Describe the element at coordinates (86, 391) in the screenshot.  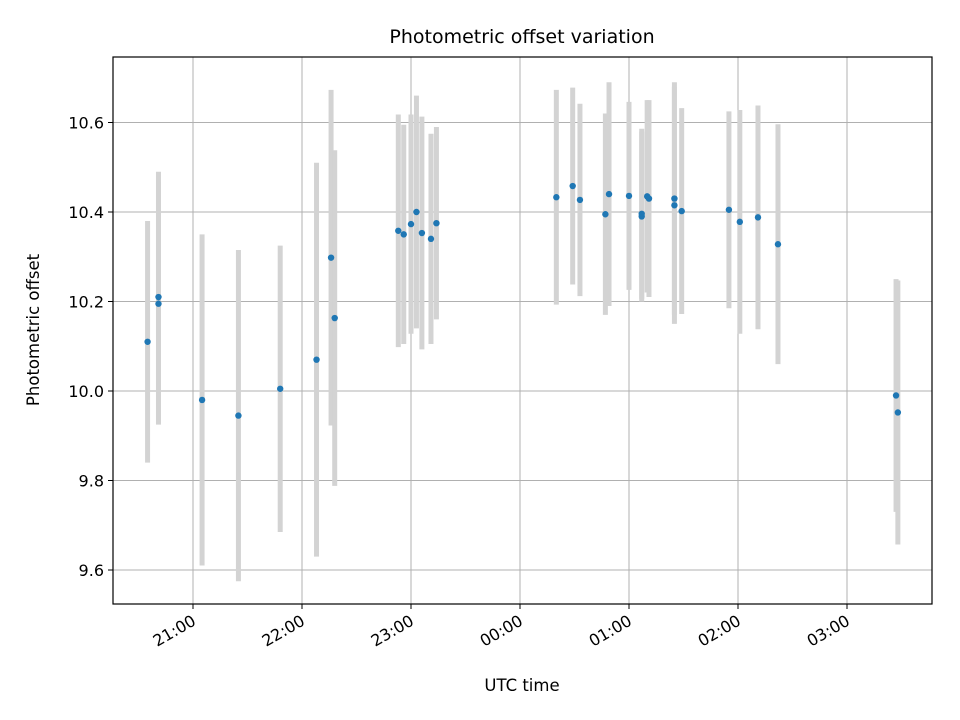
I see `y-tick-label: 10.0` at that location.